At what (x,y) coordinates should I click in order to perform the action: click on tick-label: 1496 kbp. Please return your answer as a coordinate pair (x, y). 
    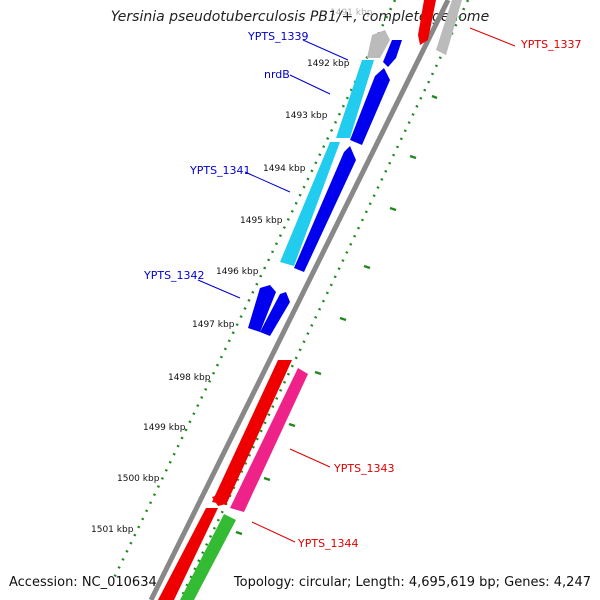
    Looking at the image, I should click on (237, 272).